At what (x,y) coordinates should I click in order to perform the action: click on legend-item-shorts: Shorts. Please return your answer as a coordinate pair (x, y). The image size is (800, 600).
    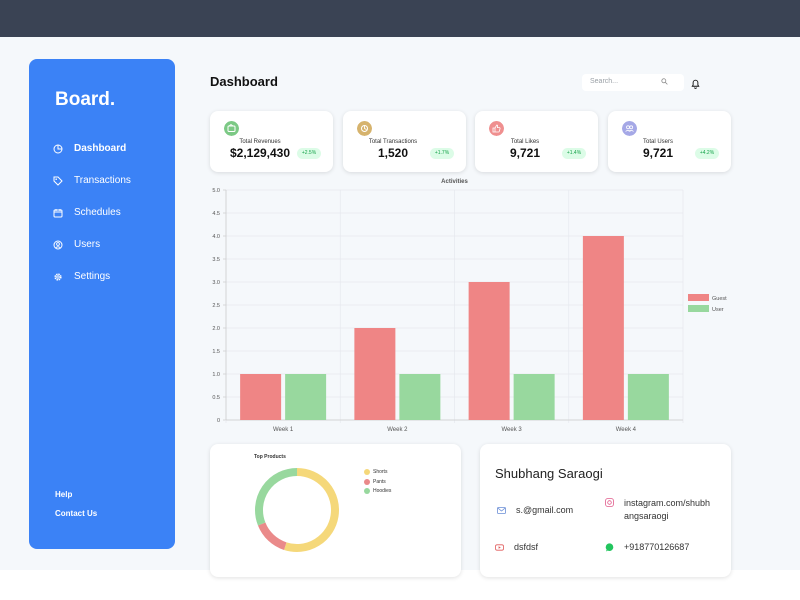
    Looking at the image, I should click on (375, 472).